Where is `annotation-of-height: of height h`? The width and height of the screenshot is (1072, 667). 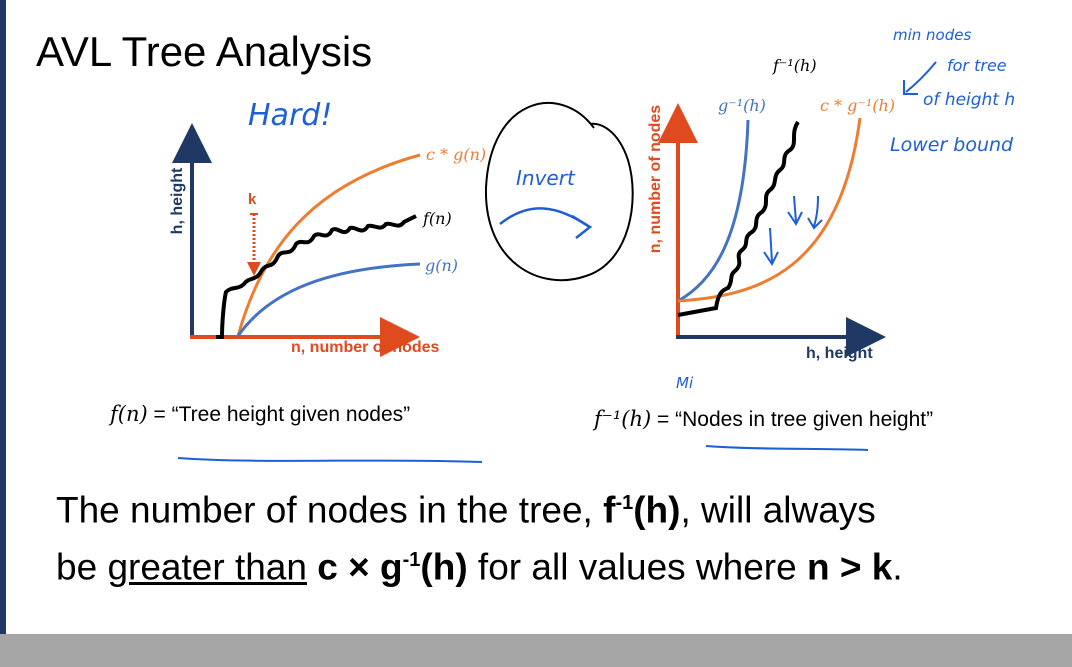
annotation-of-height: of height h is located at coordinates (969, 100).